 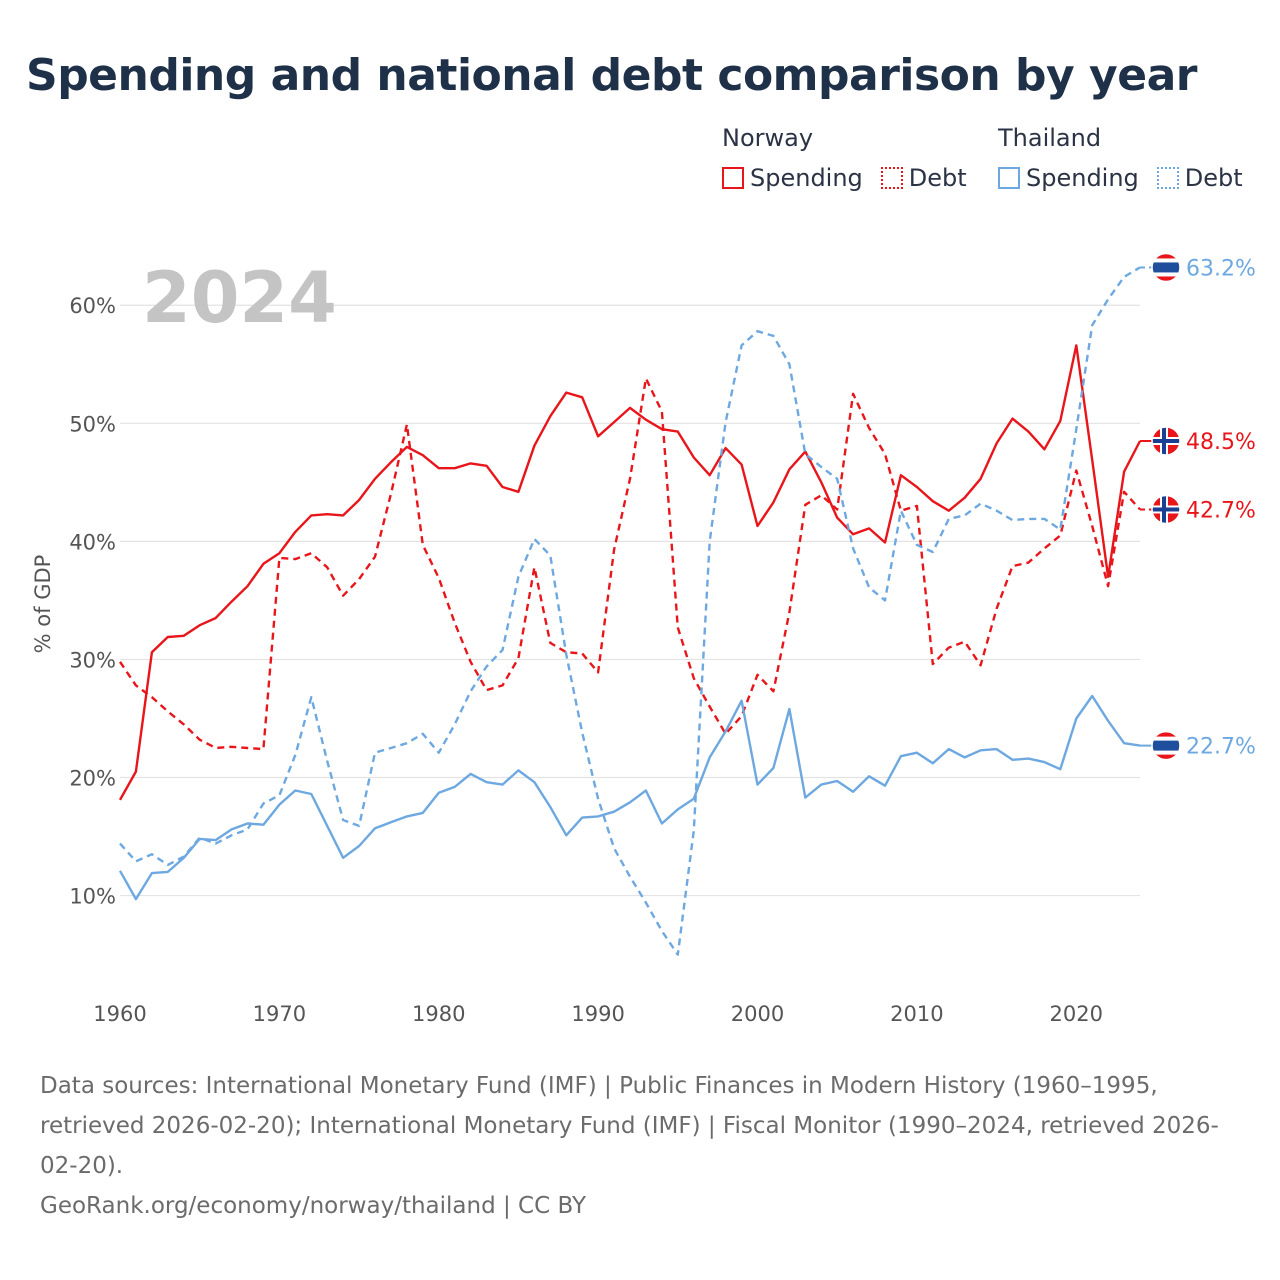 What do you see at coordinates (43, 604) in the screenshot?
I see `y-axis-label: % of GDP` at bounding box center [43, 604].